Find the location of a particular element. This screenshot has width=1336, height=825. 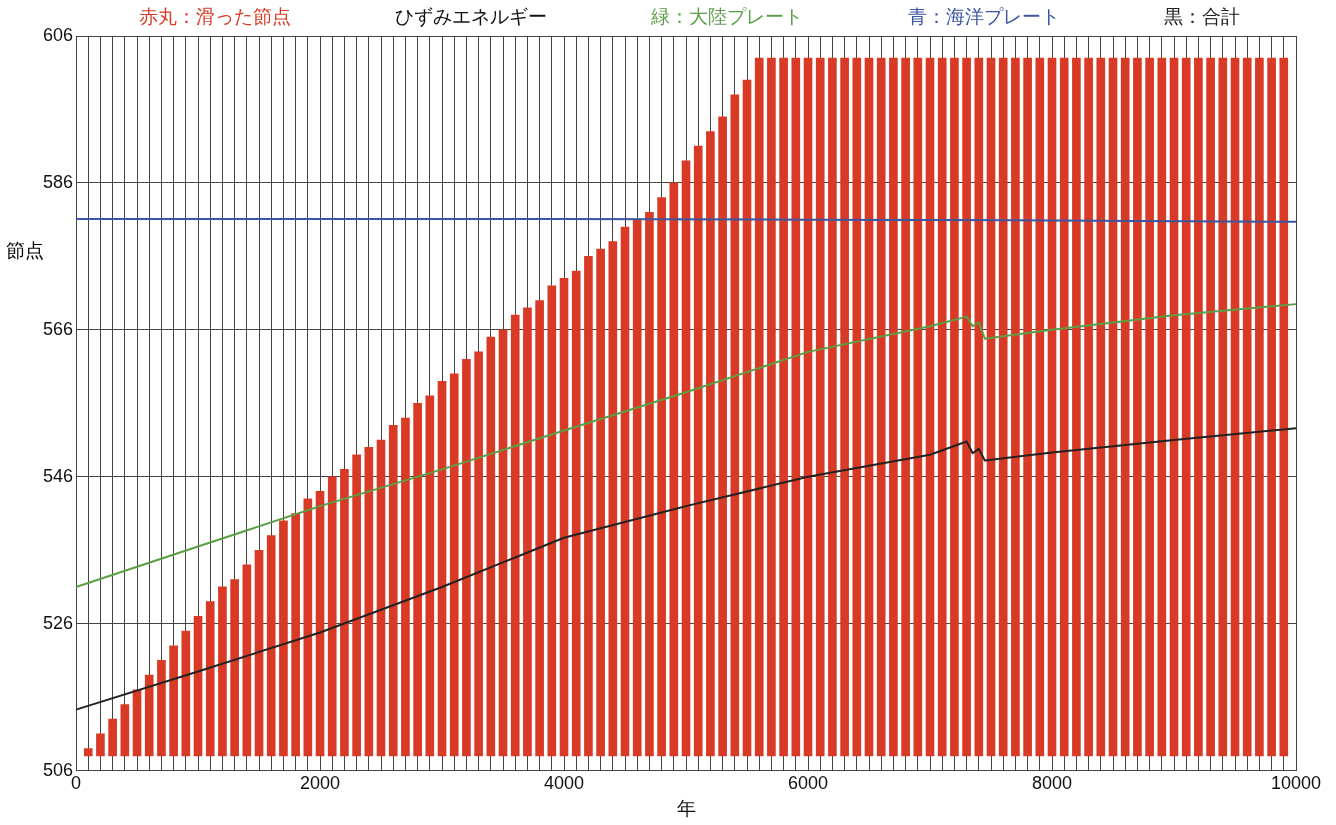

y-tick-label: 526 is located at coordinates (58, 622).